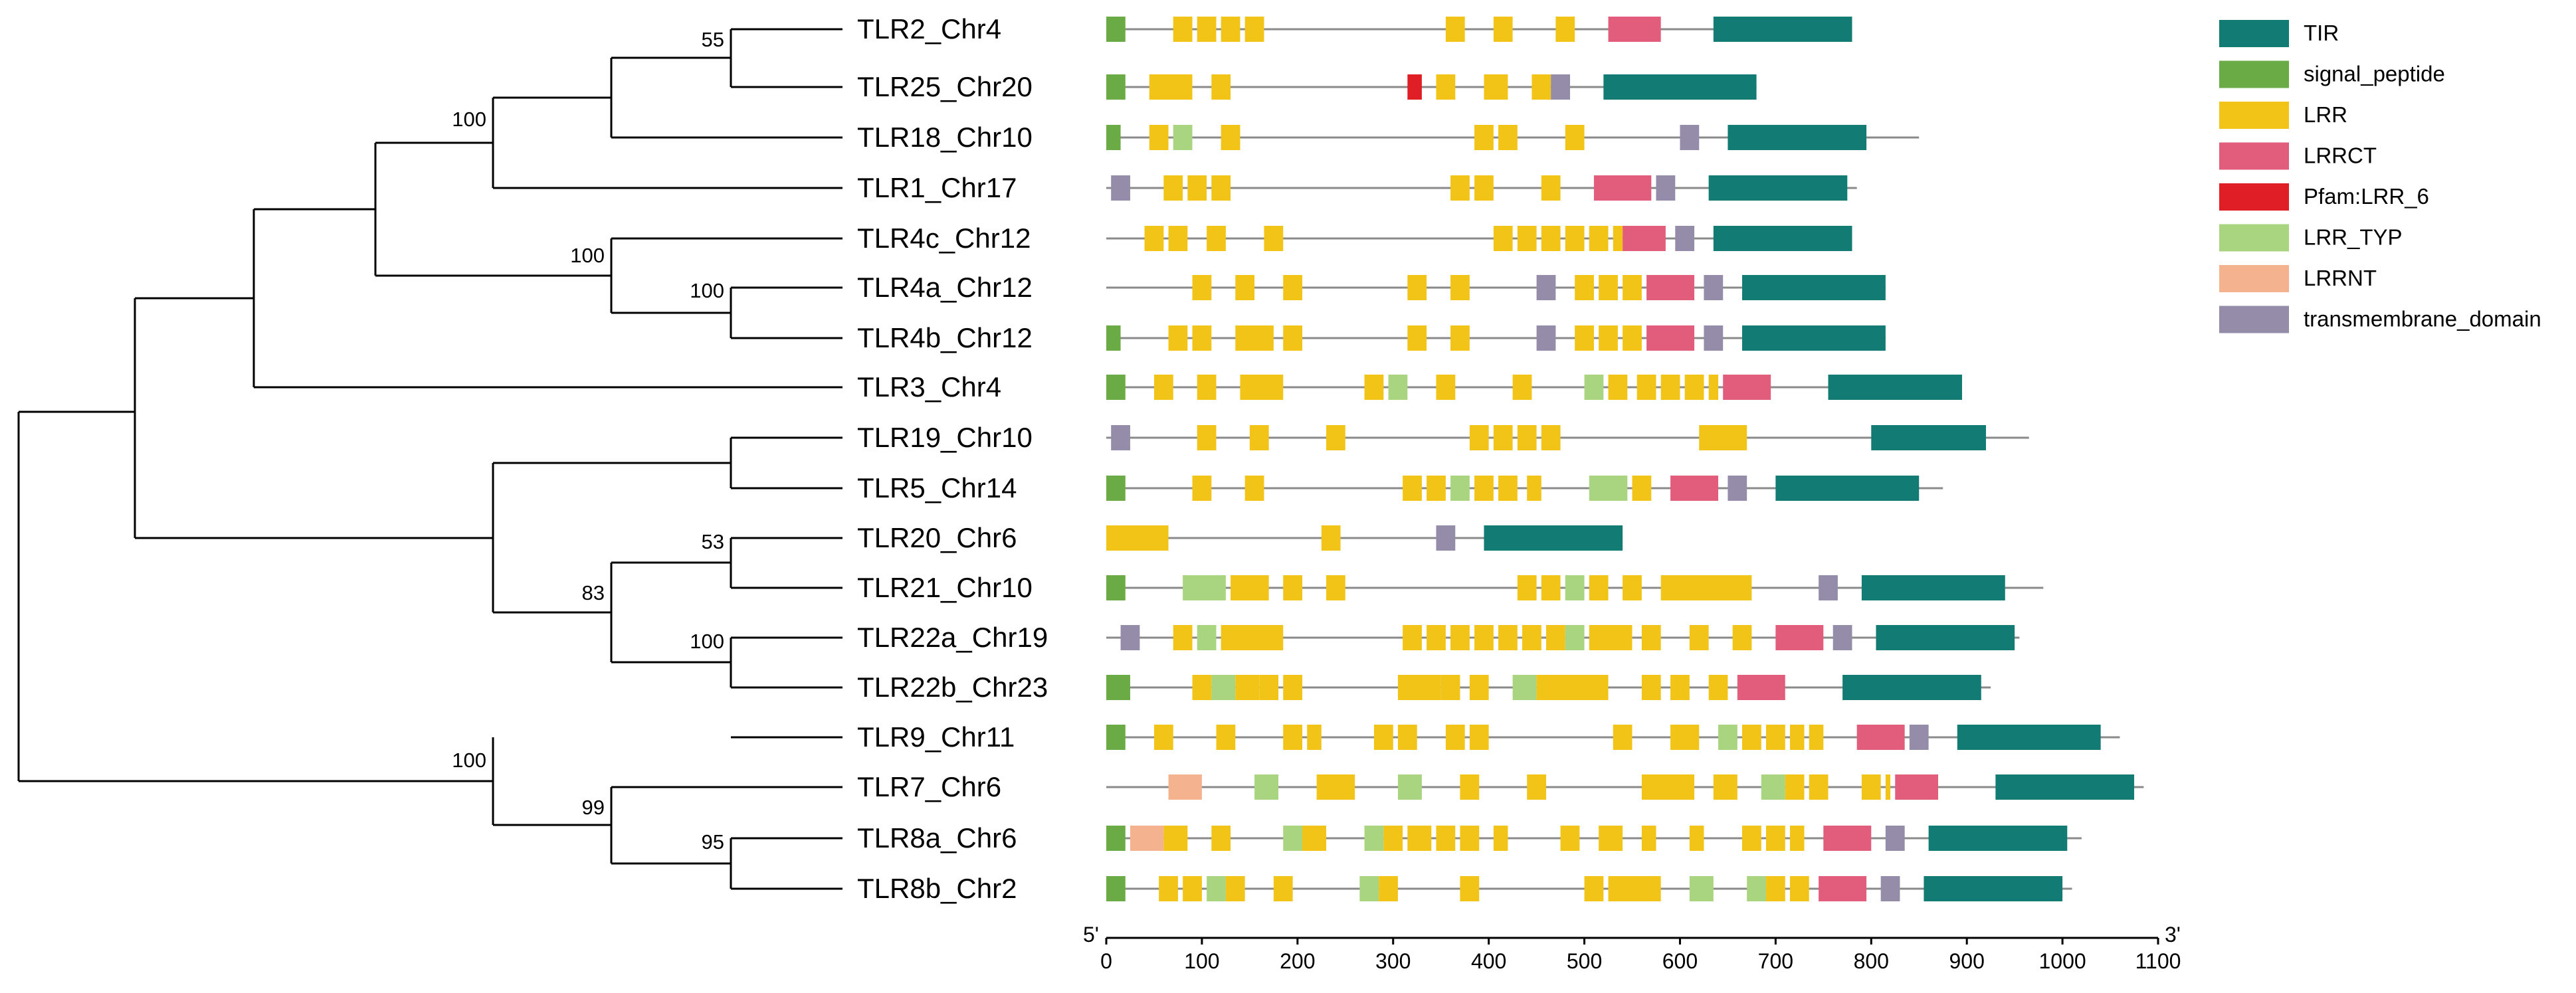  Describe the element at coordinates (2366, 196) in the screenshot. I see `legend-label: Pfam:LRR_6` at that location.